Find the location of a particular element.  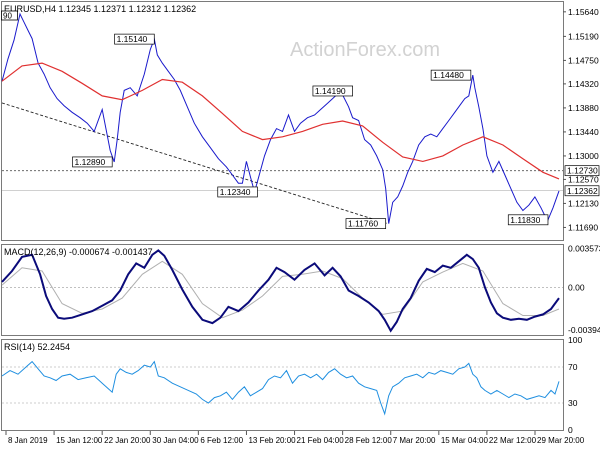

x-tick-label: 21 Feb 04:00 is located at coordinates (321, 440).